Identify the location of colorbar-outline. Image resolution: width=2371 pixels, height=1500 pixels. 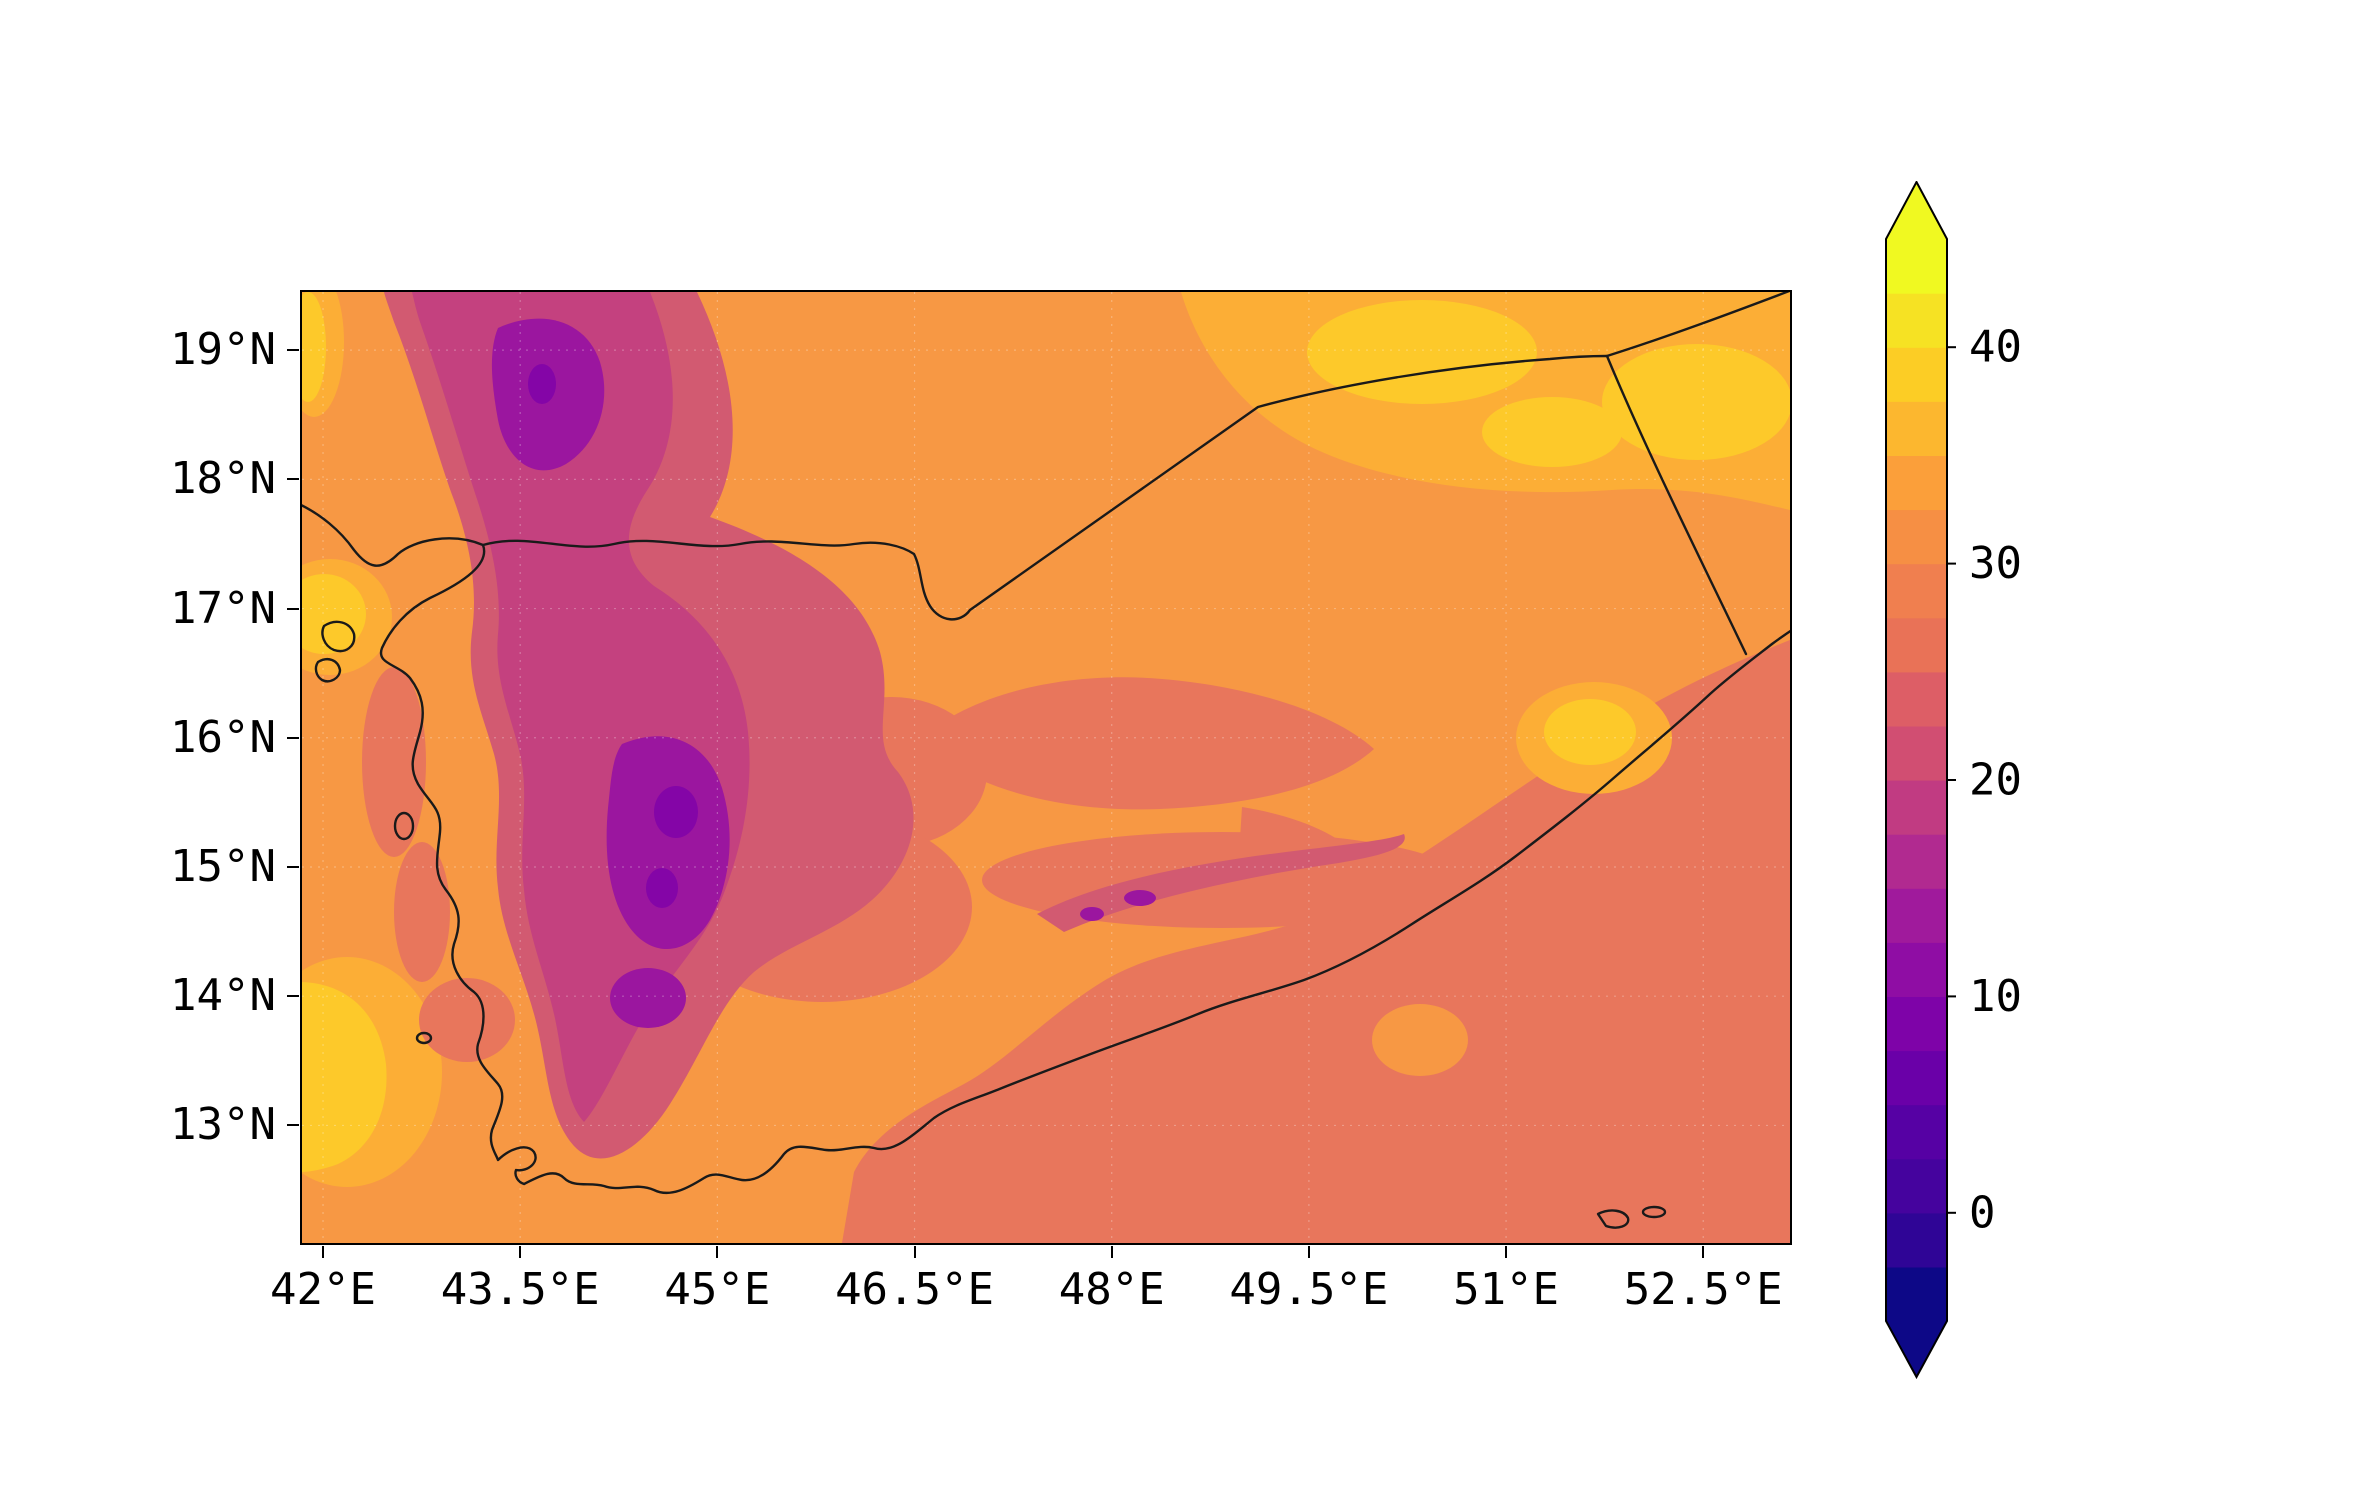
(1916, 780).